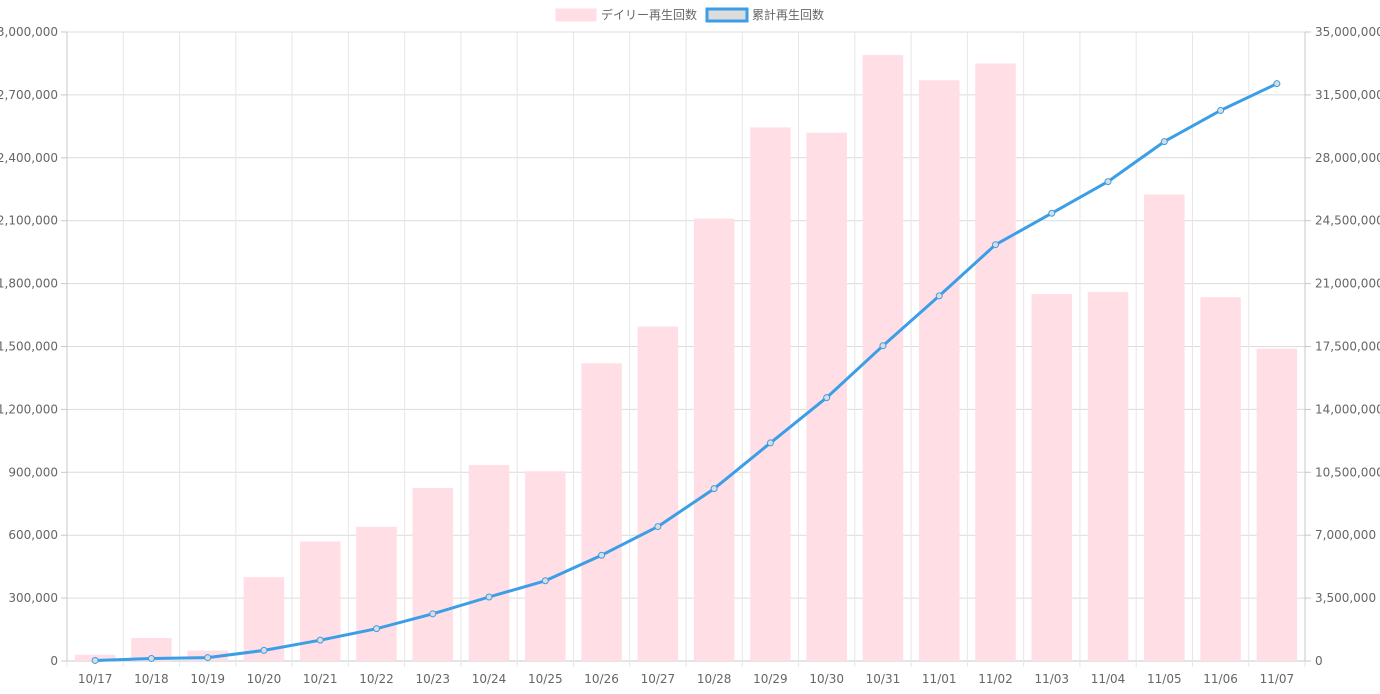 This screenshot has width=1380, height=694. What do you see at coordinates (432, 679) in the screenshot?
I see `x-axis-tick-label: 10/23` at bounding box center [432, 679].